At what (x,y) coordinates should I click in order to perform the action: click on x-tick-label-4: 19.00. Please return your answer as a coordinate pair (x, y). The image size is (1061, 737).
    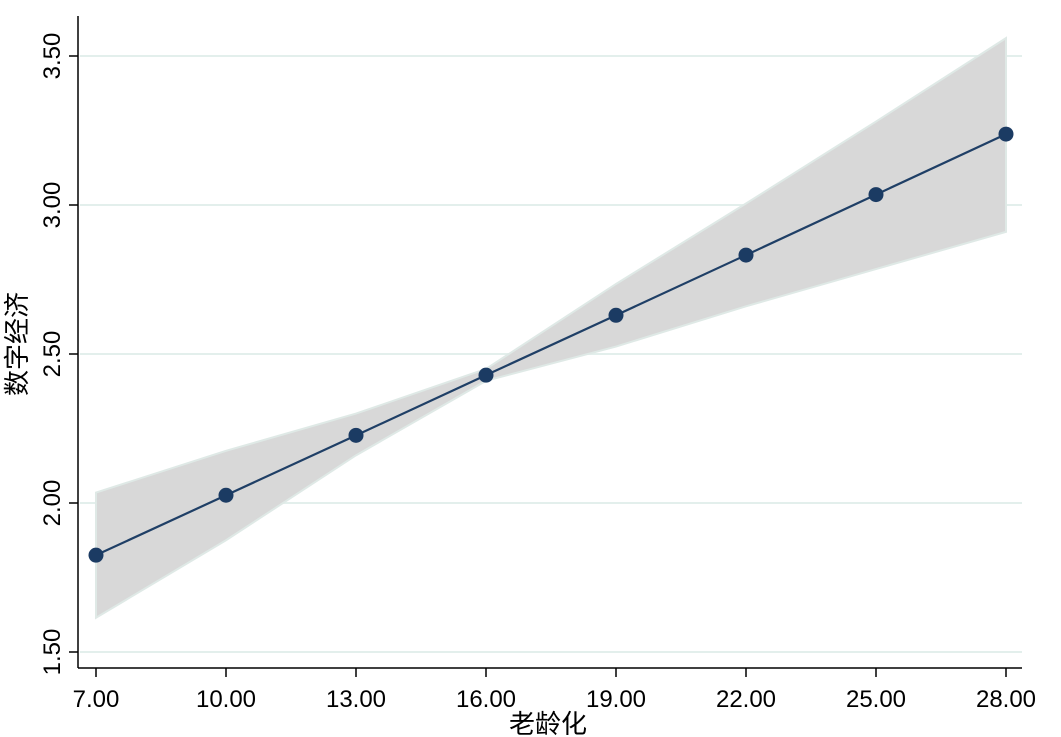
    Looking at the image, I should click on (616, 699).